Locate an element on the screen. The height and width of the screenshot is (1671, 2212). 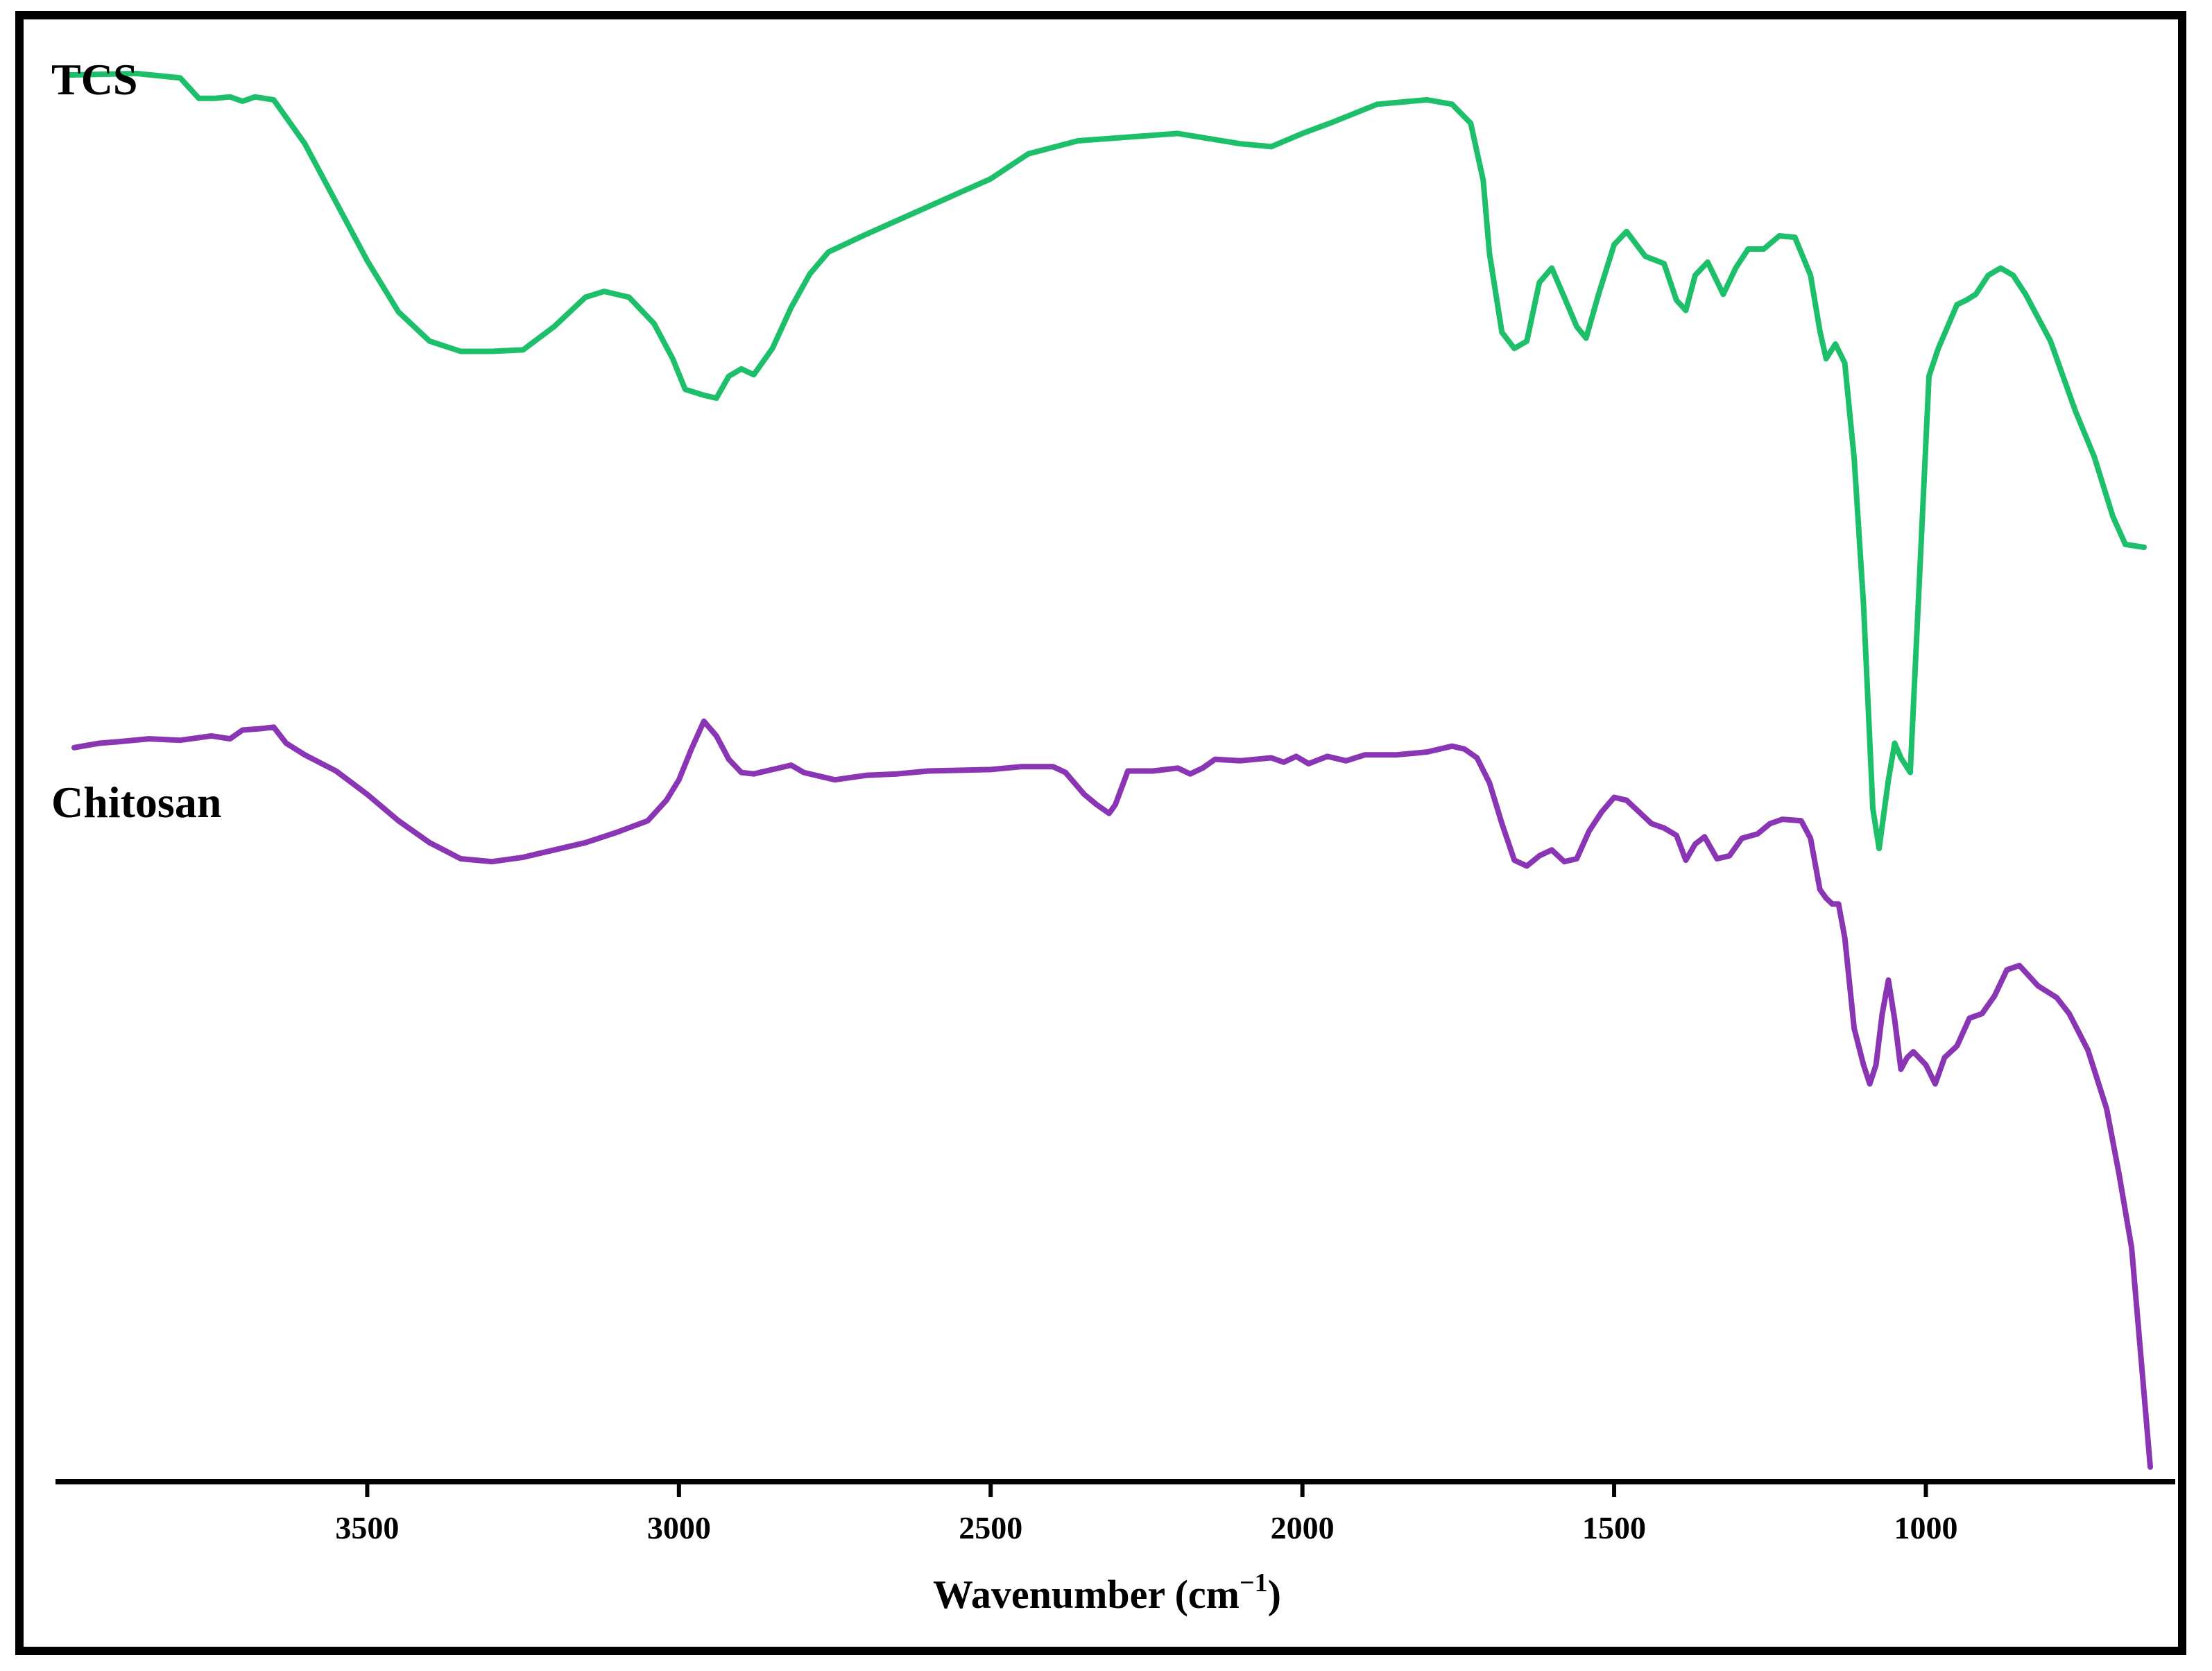
x-axis-title-close: ) is located at coordinates (1274, 1594).